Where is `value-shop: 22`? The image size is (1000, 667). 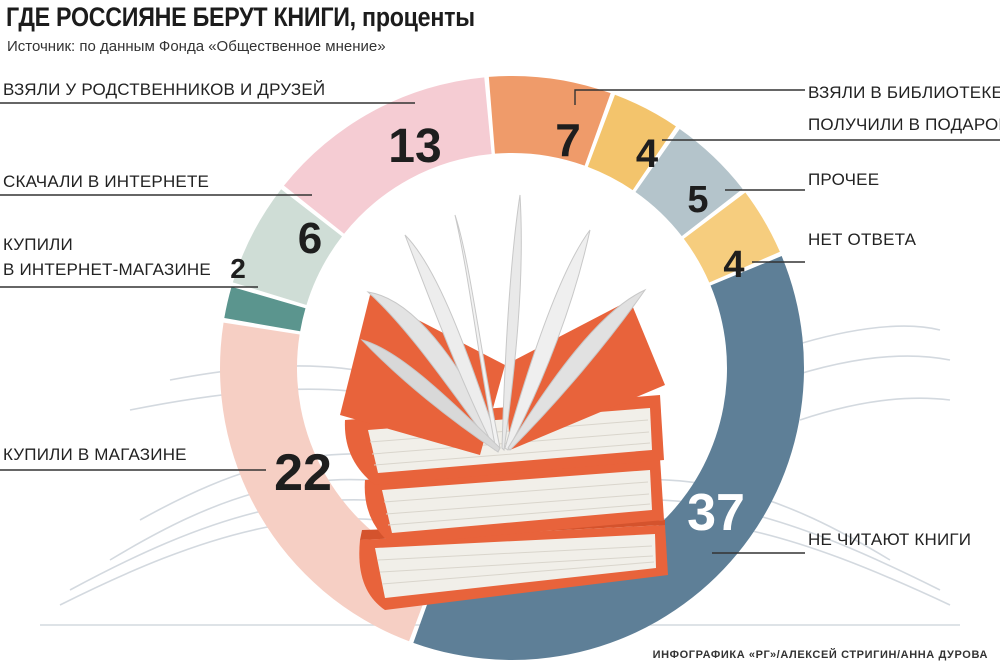
value-shop: 22 is located at coordinates (303, 473).